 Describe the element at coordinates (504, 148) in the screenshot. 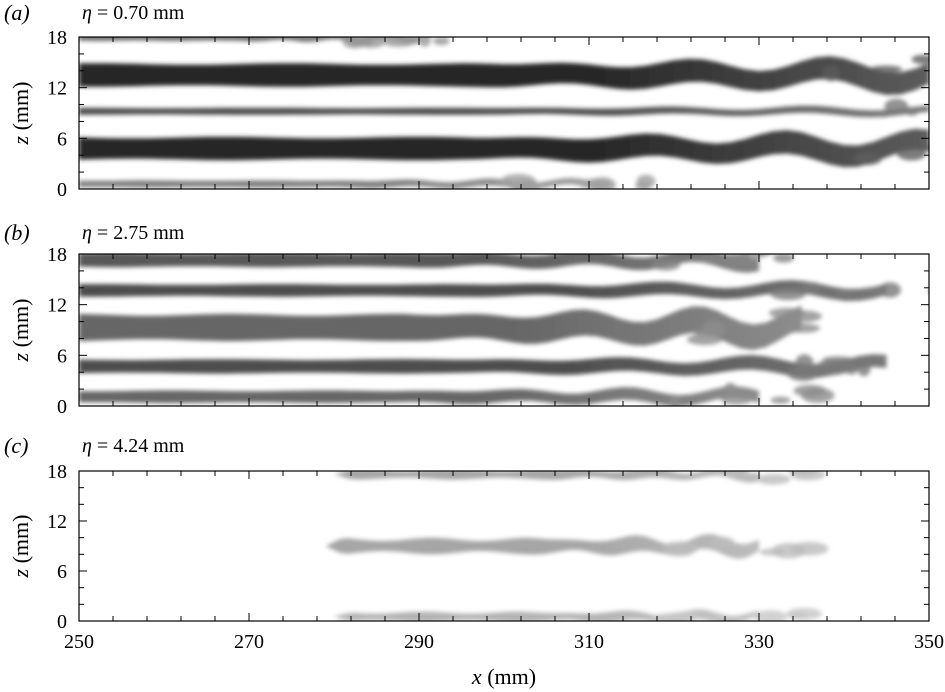

I see `streak-z-4.8` at that location.